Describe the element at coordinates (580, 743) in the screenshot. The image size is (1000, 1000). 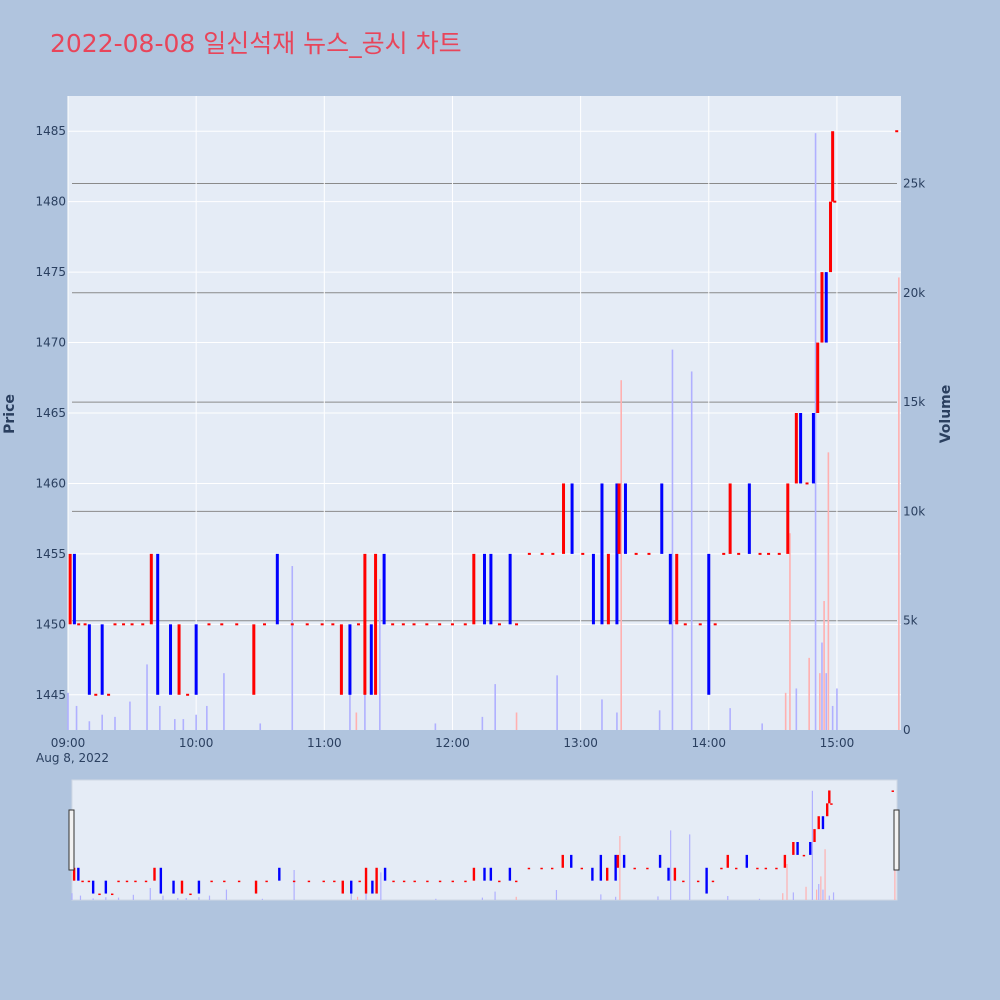
I see `x-tick-label: 13:00` at that location.